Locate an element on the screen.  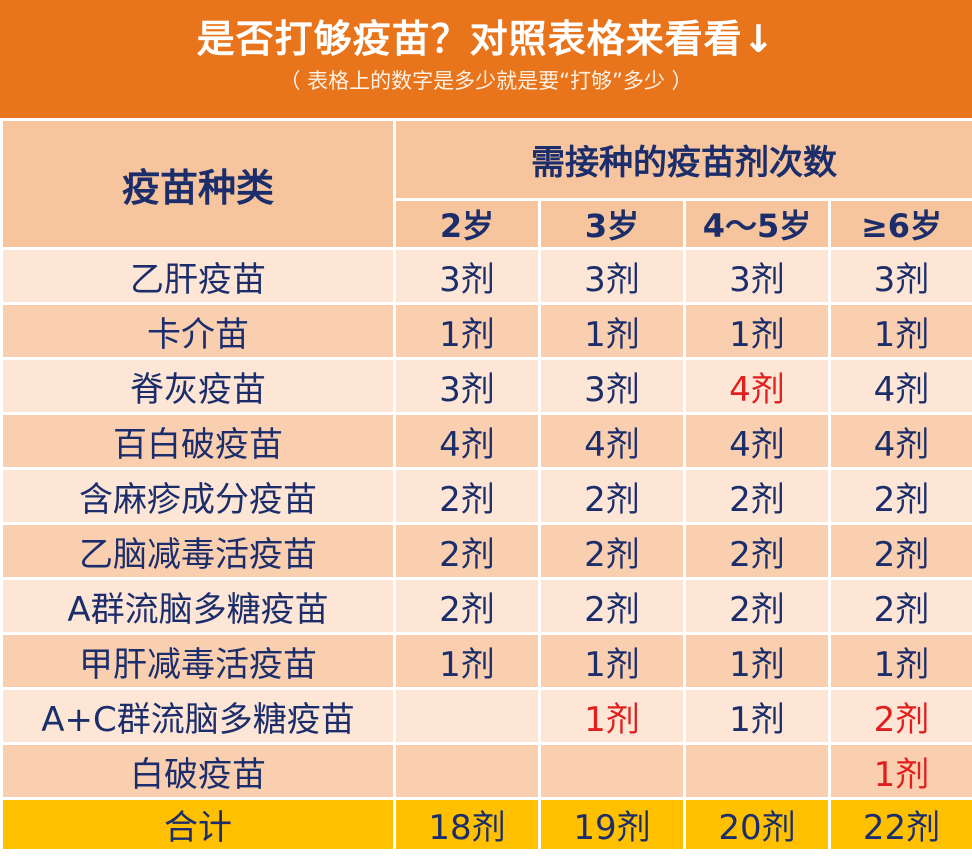
table-row: A+C群流脑多糖疫苗 1剂 1剂 2剂 is located at coordinates (486, 716).